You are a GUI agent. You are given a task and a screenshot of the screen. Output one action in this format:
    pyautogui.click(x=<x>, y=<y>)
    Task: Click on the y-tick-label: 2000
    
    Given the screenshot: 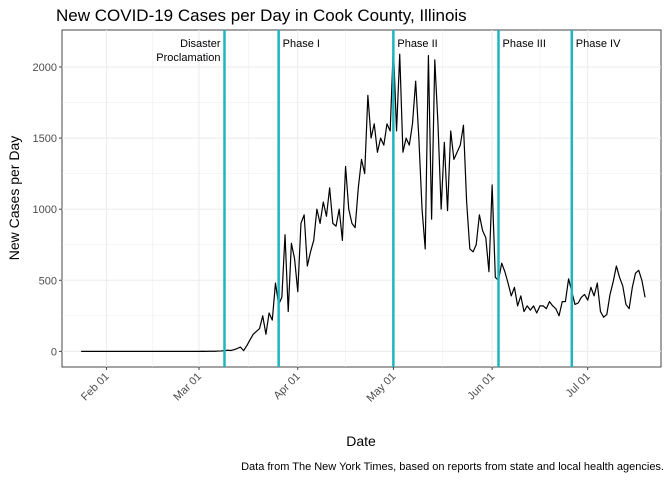 What is the action you would take?
    pyautogui.click(x=45, y=68)
    